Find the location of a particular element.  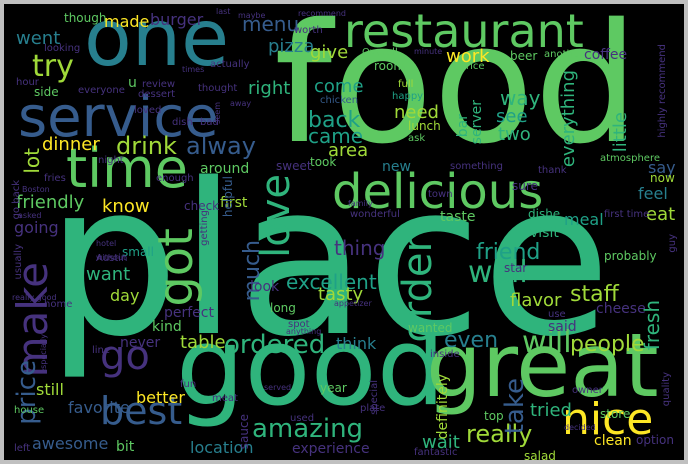

word-amazing: amazing is located at coordinates (308, 429).